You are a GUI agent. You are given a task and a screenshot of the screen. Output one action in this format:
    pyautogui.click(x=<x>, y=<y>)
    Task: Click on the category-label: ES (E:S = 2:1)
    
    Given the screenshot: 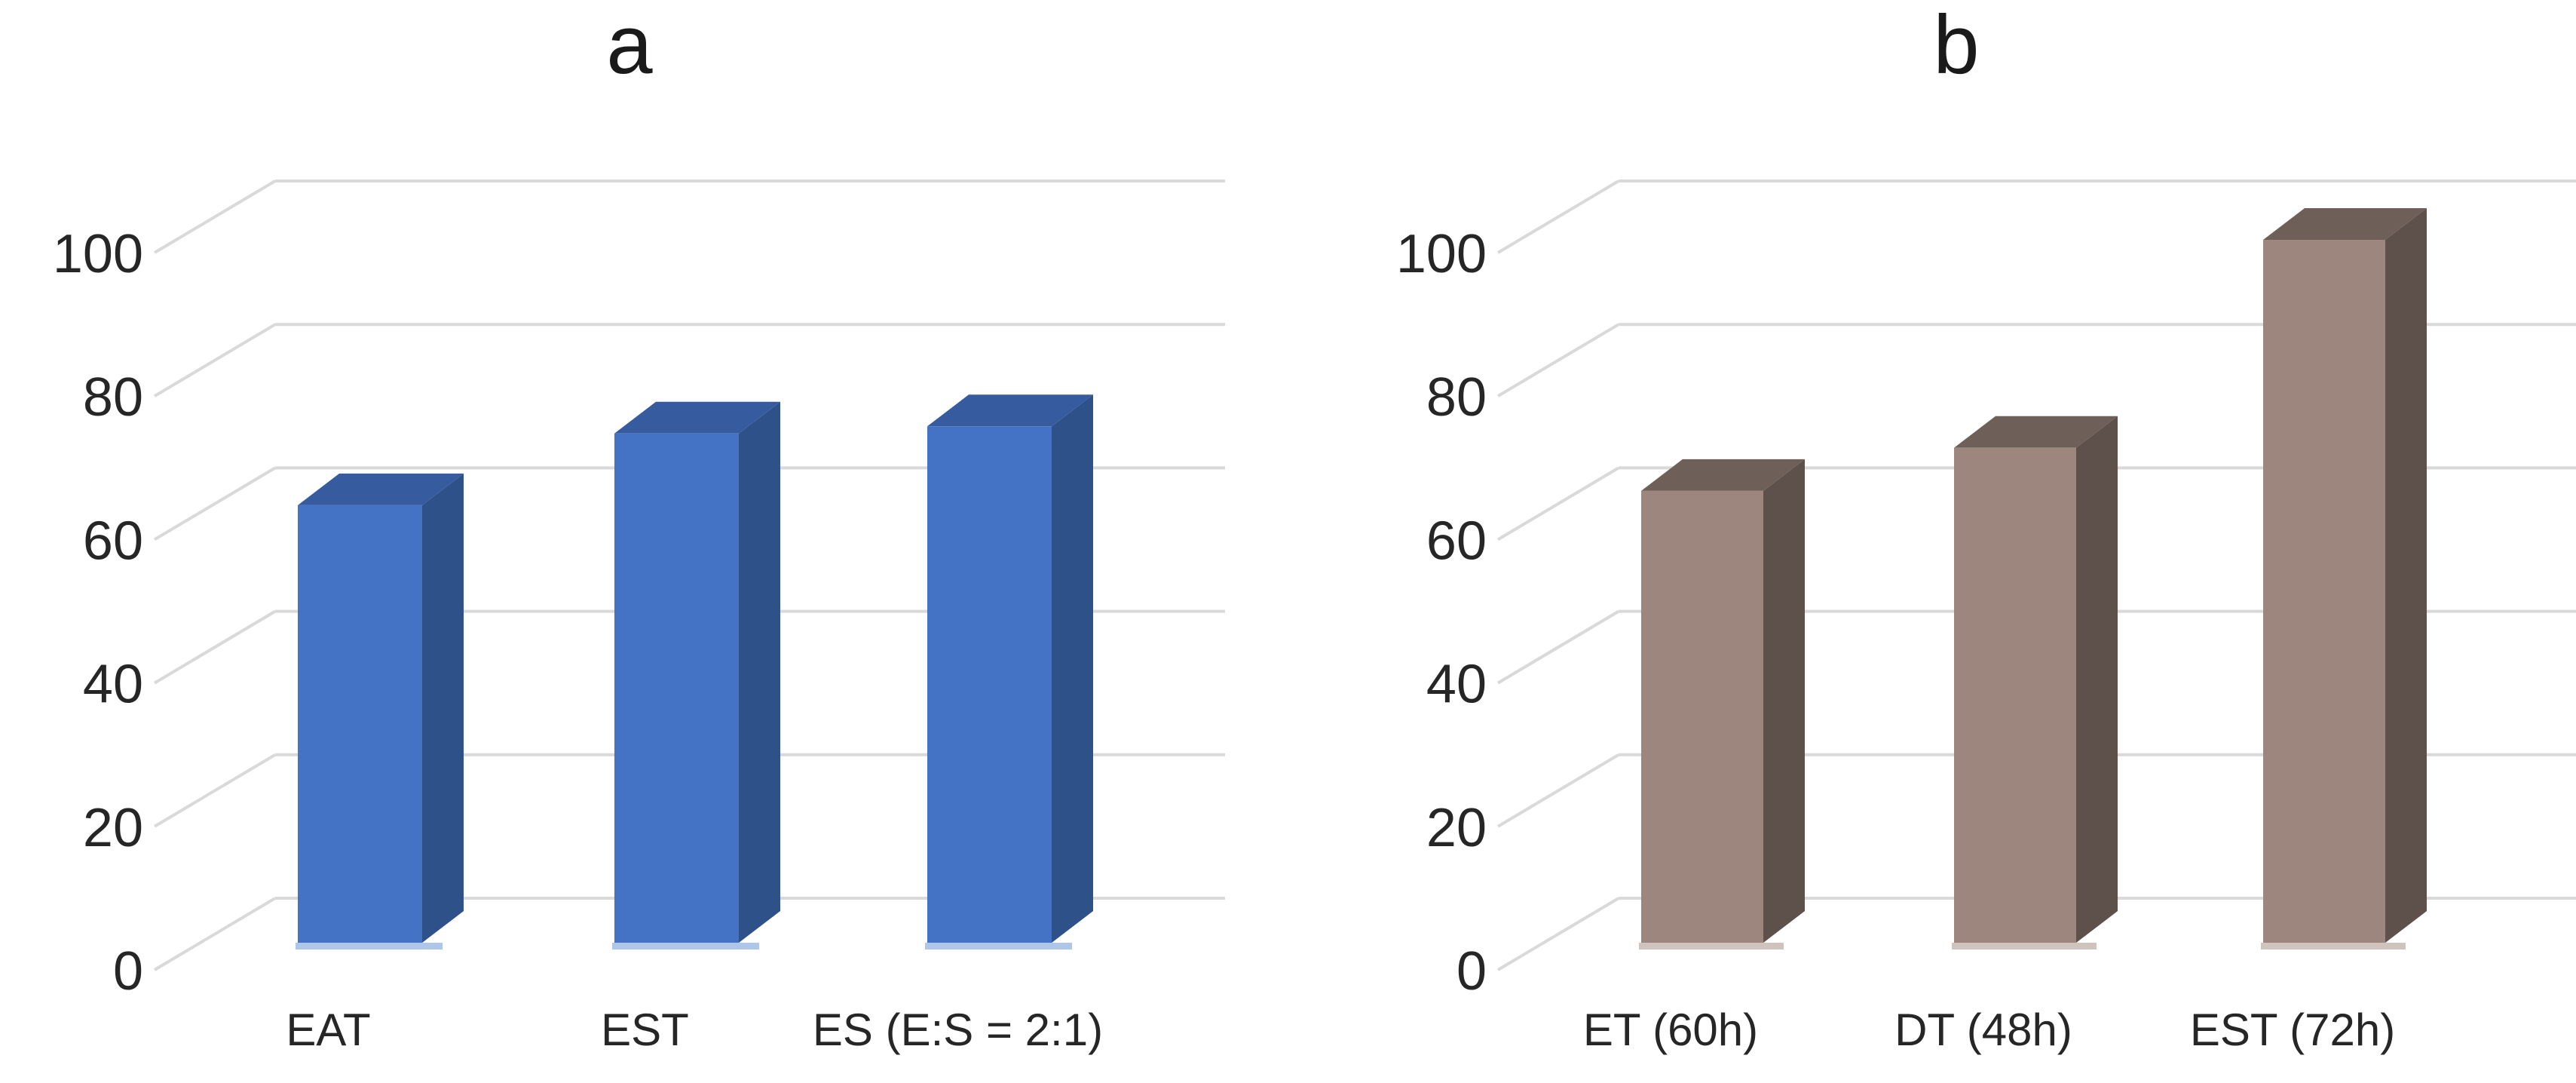 What is the action you would take?
    pyautogui.click(x=958, y=1030)
    